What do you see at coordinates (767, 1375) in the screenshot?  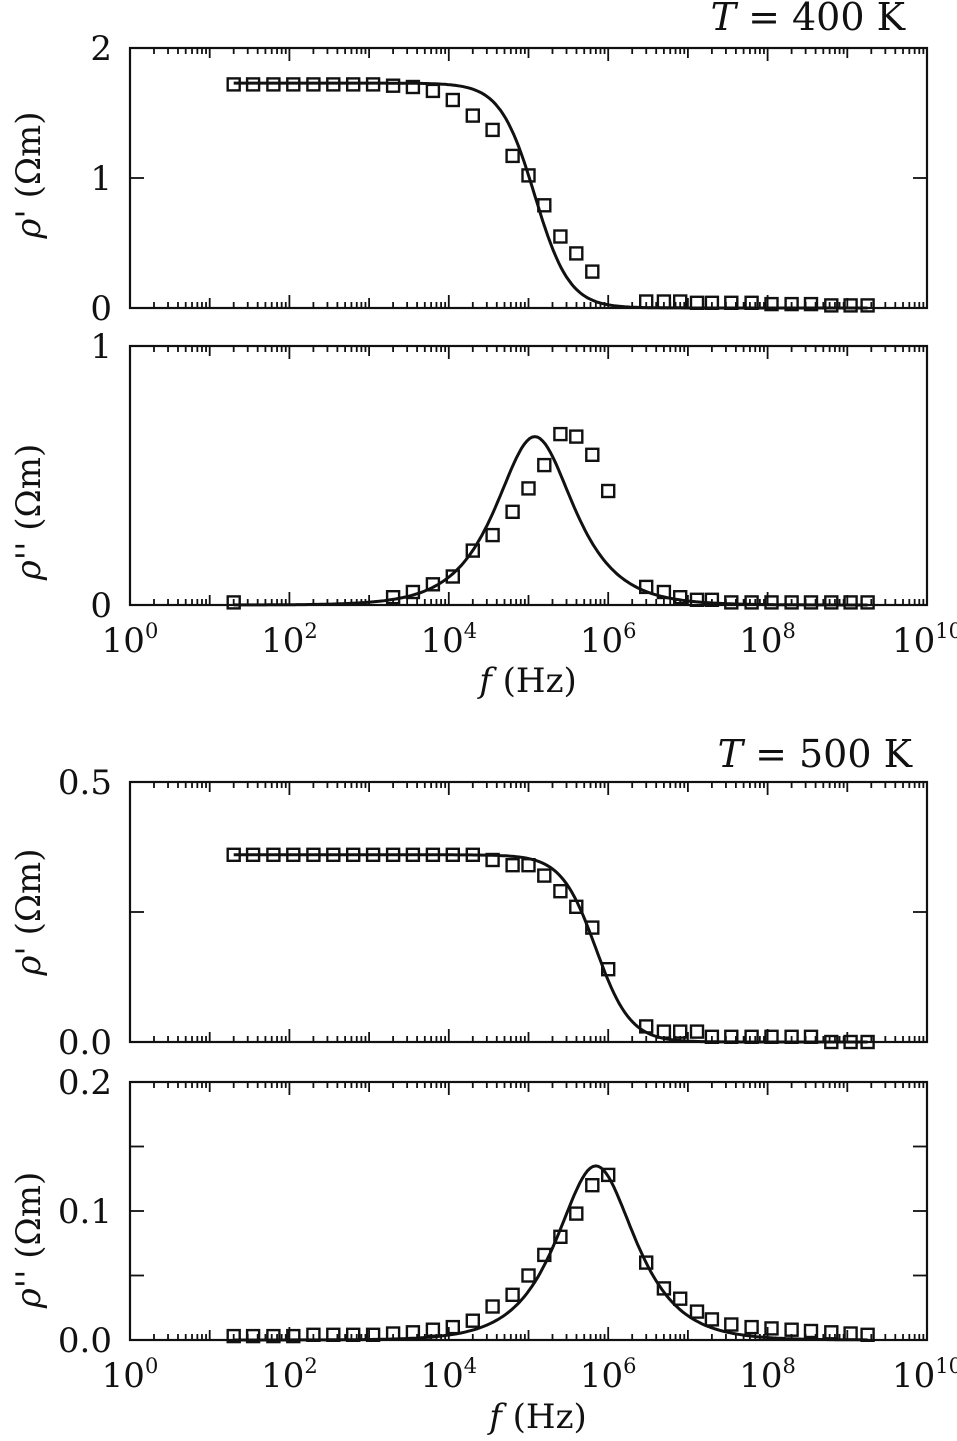 I see `x-tick-label: 10⁸` at bounding box center [767, 1375].